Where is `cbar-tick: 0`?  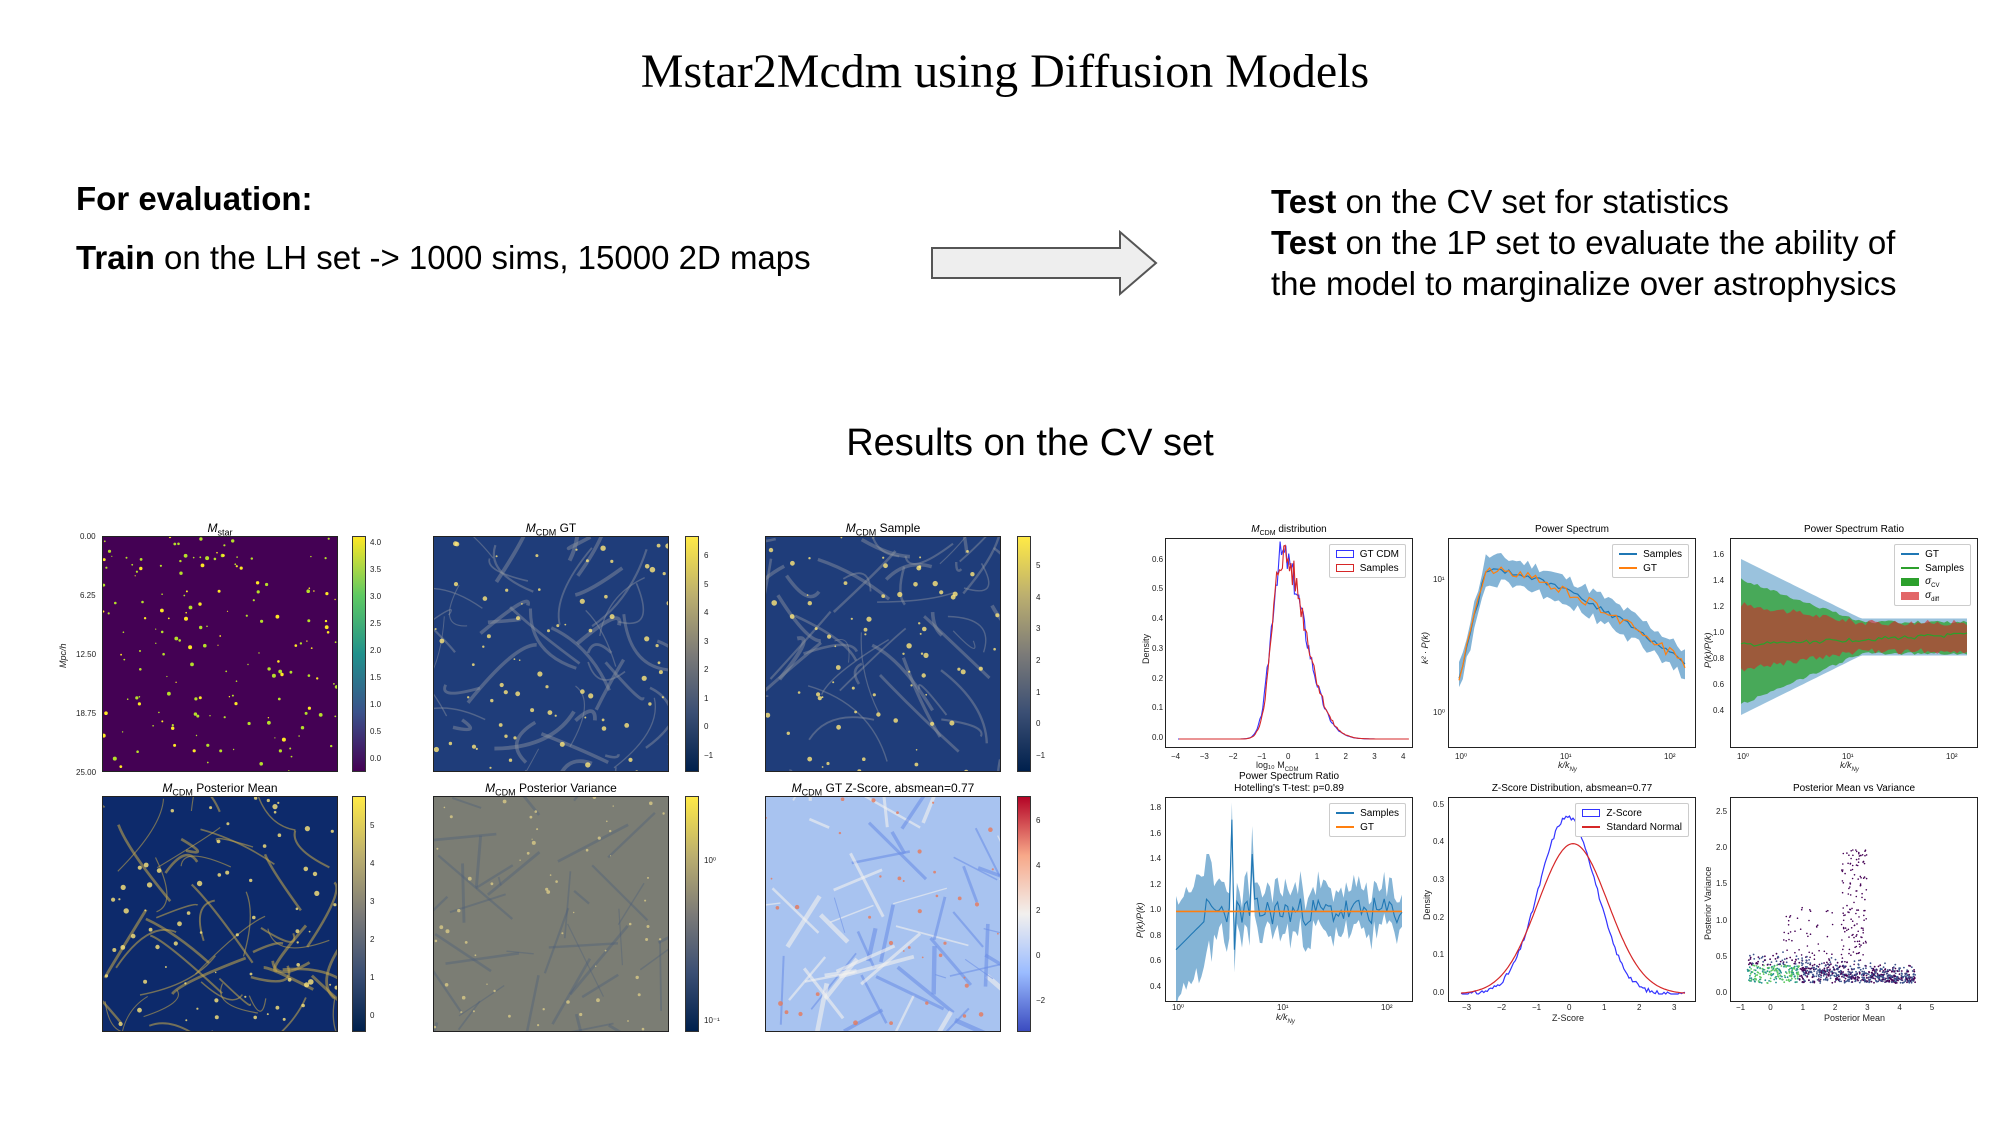 cbar-tick: 0 is located at coordinates (372, 1015).